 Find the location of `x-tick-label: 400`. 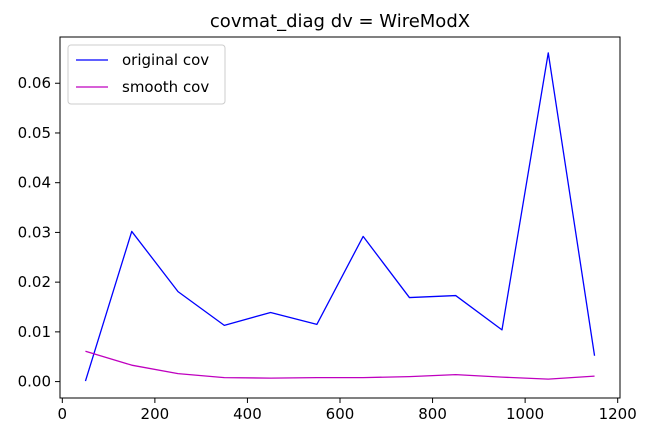

x-tick-label: 400 is located at coordinates (247, 414).